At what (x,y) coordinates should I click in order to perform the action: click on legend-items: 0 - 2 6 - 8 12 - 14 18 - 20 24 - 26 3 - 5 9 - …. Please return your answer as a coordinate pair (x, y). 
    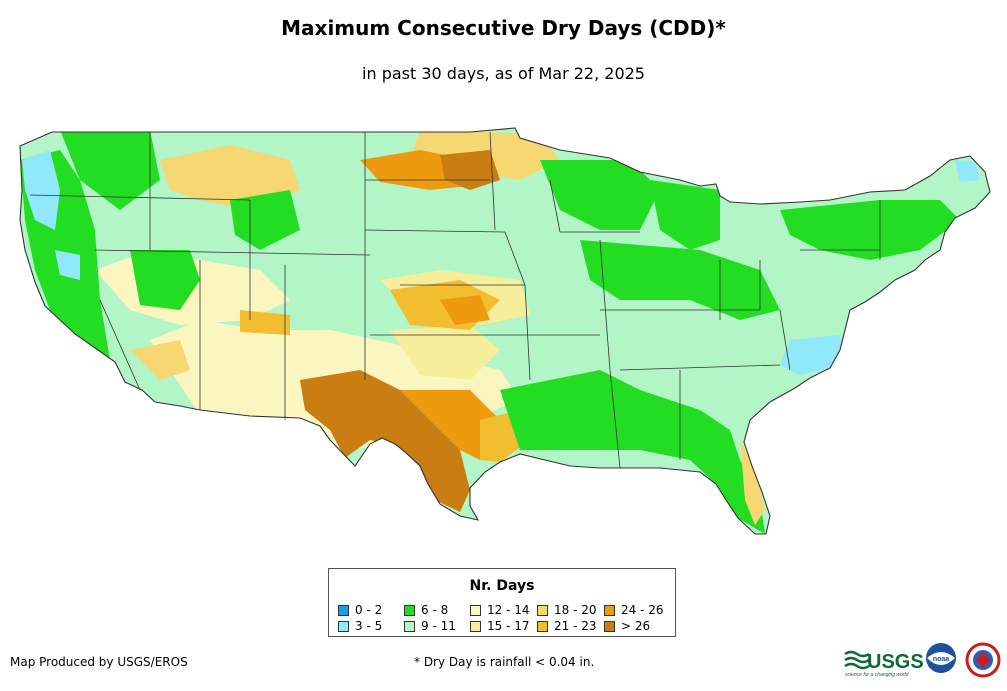
    Looking at the image, I should click on (501, 618).